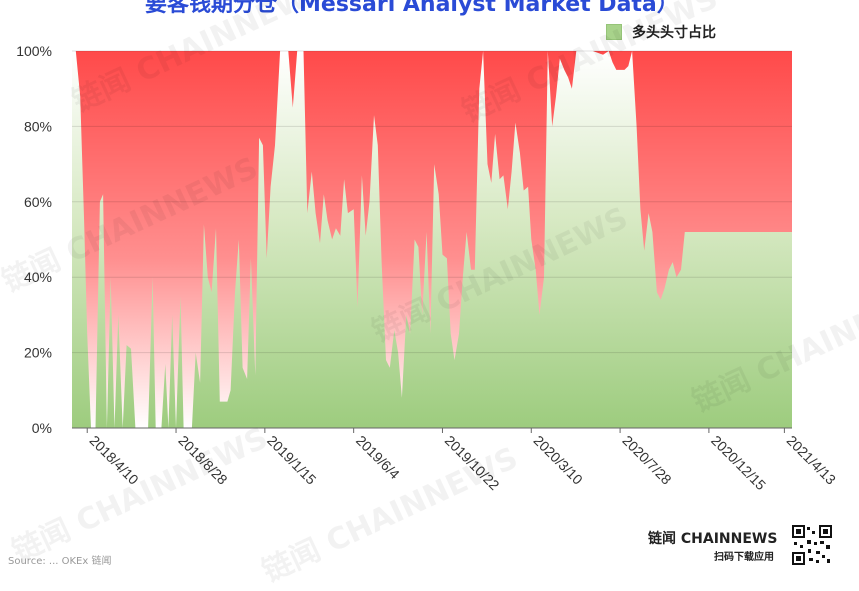  I want to click on legend: 多头头寸占比, so click(661, 32).